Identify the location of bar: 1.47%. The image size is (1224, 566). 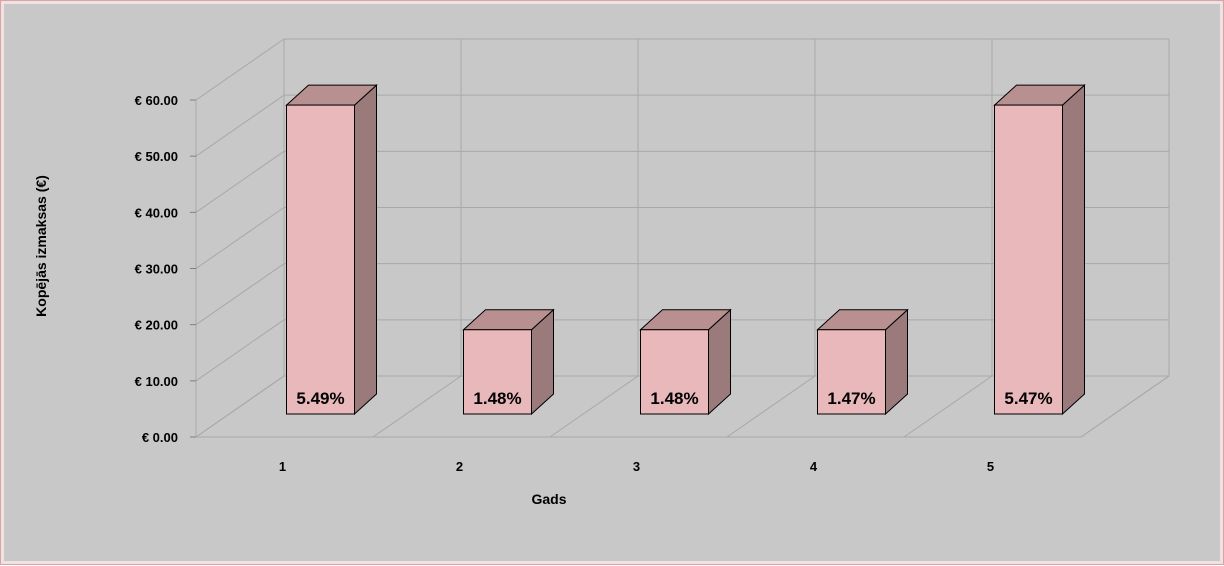
(862, 362).